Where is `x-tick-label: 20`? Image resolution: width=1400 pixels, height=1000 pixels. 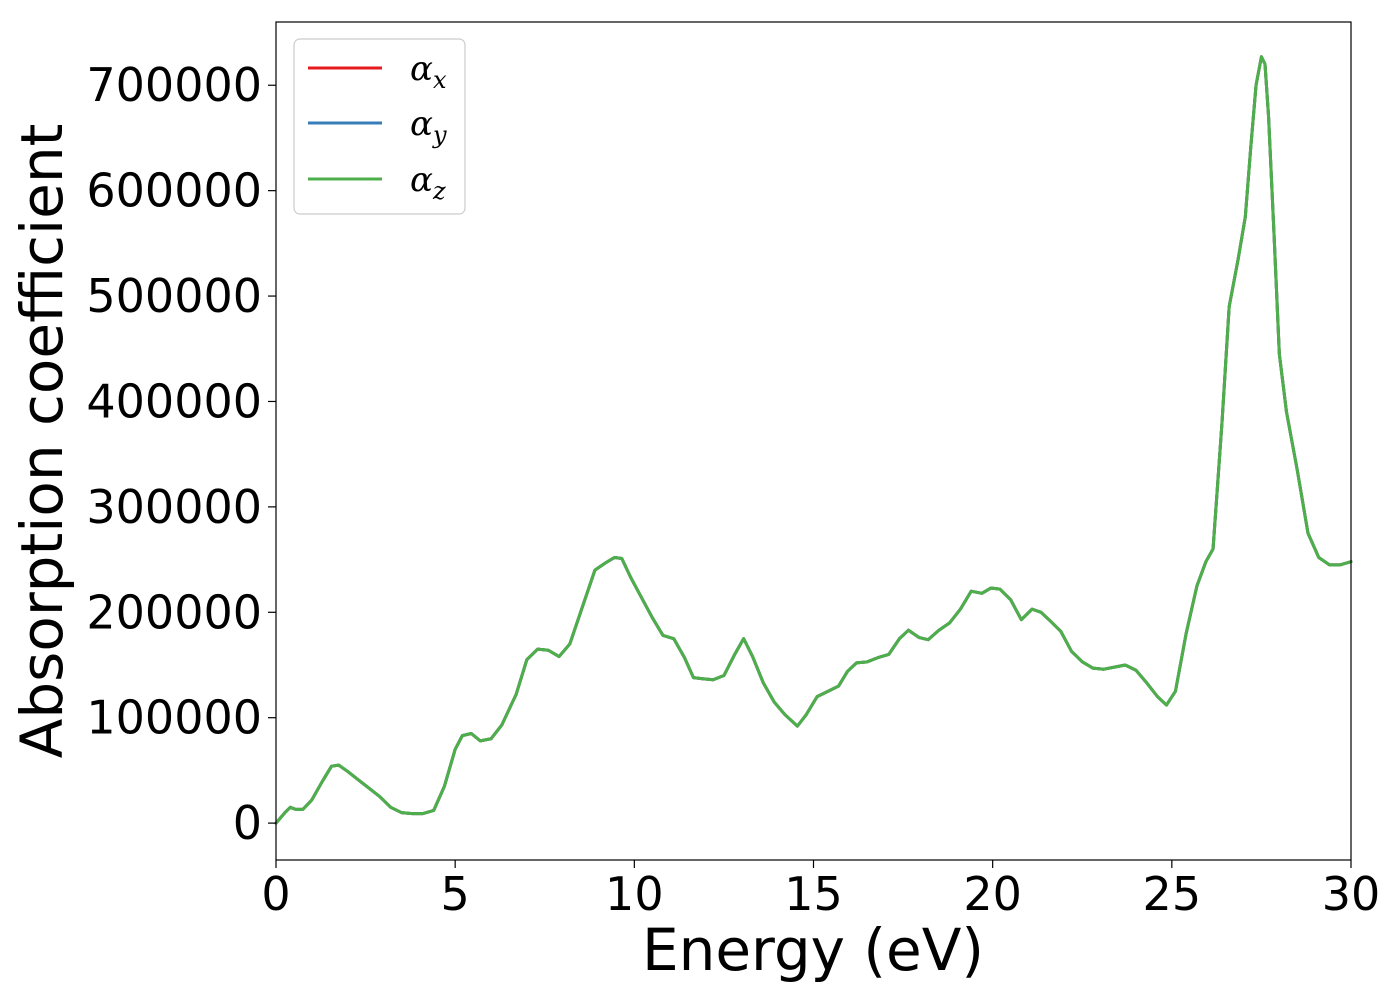 x-tick-label: 20 is located at coordinates (992, 894).